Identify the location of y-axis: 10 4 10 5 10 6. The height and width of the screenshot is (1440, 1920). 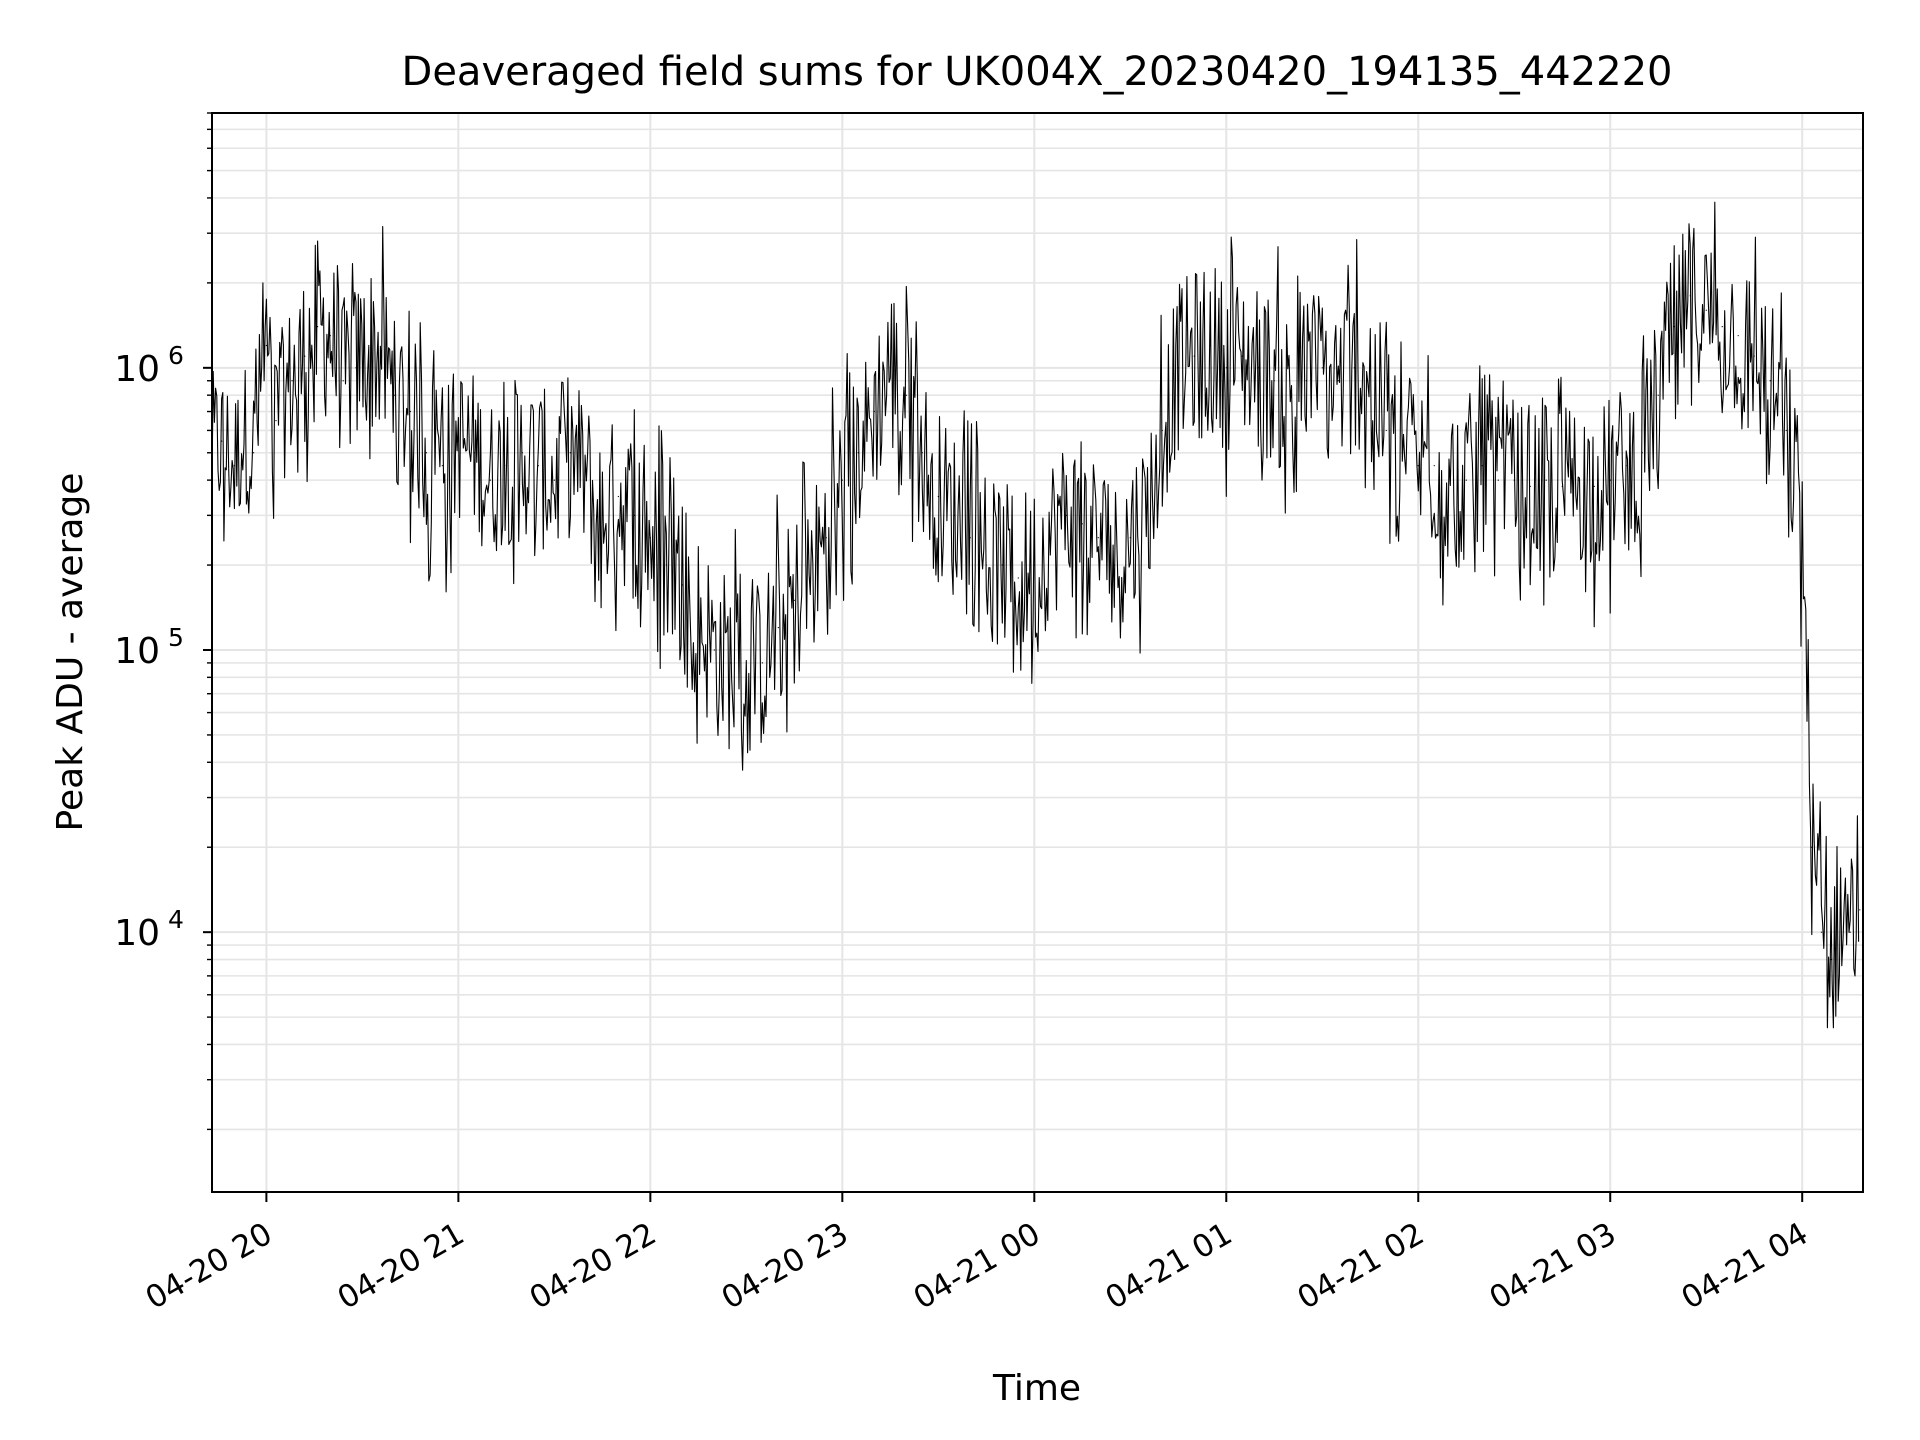
(163, 621).